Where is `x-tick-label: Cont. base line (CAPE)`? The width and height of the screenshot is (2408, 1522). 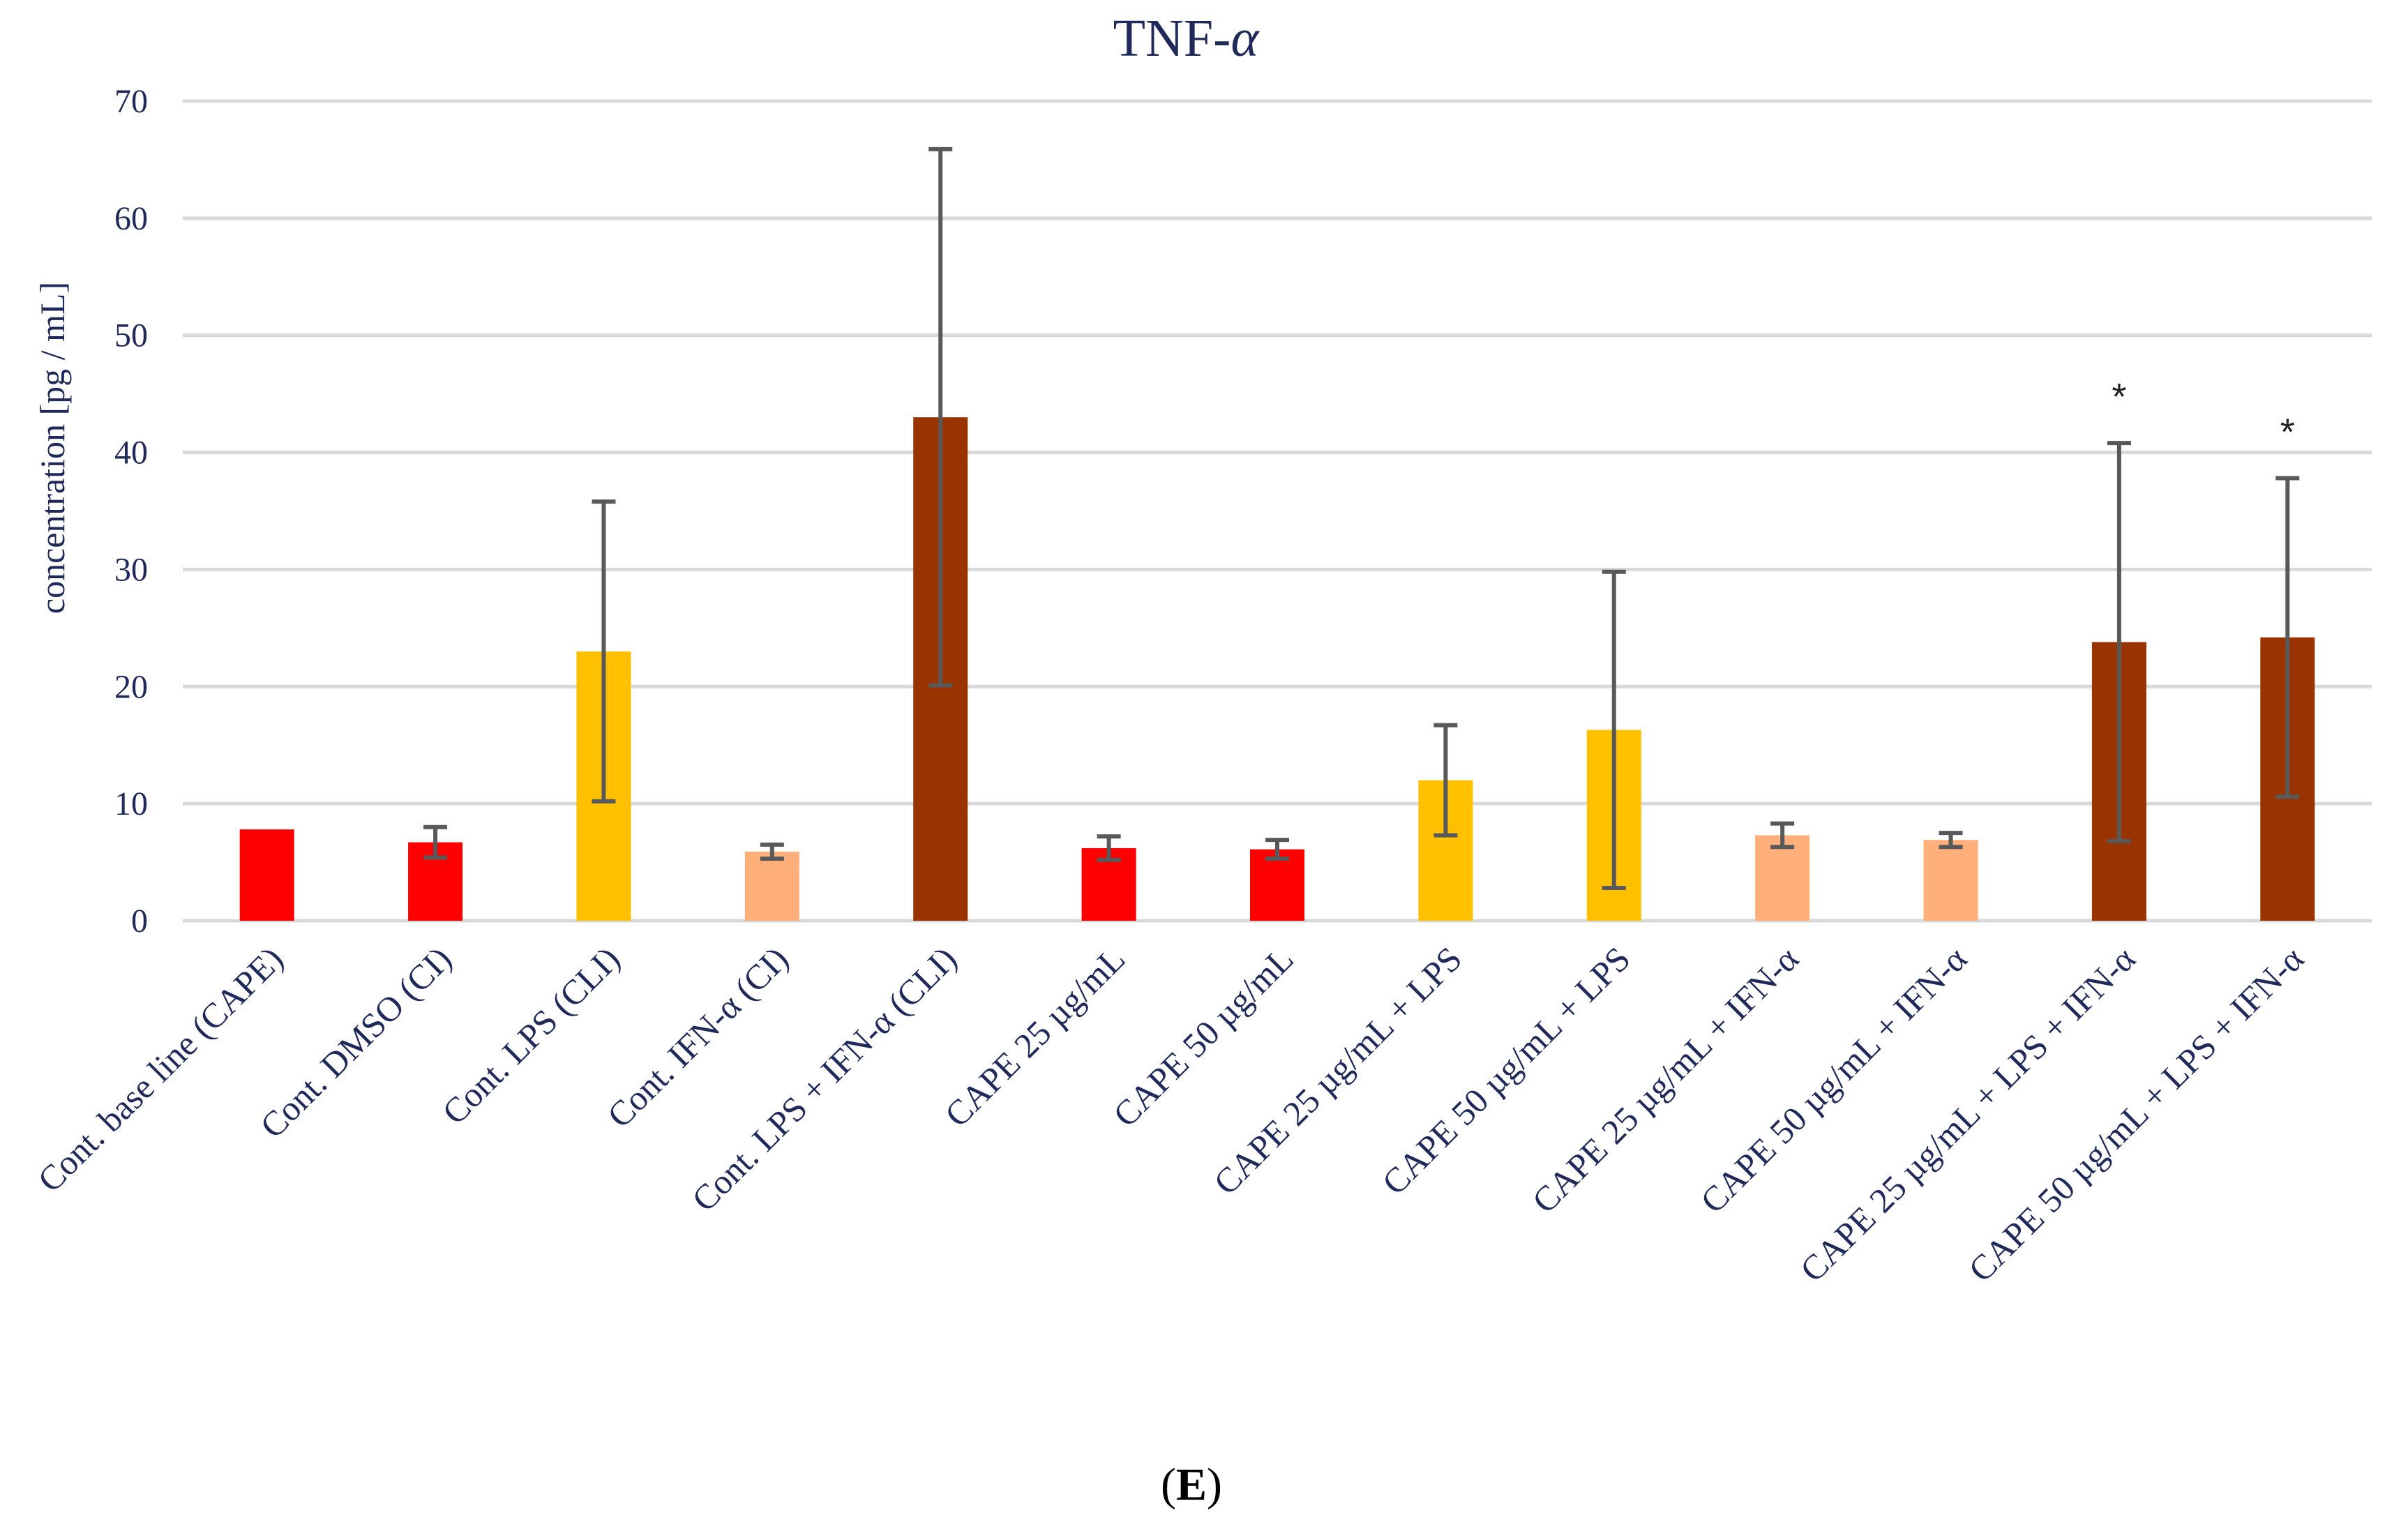 x-tick-label: Cont. base line (CAPE) is located at coordinates (160, 1069).